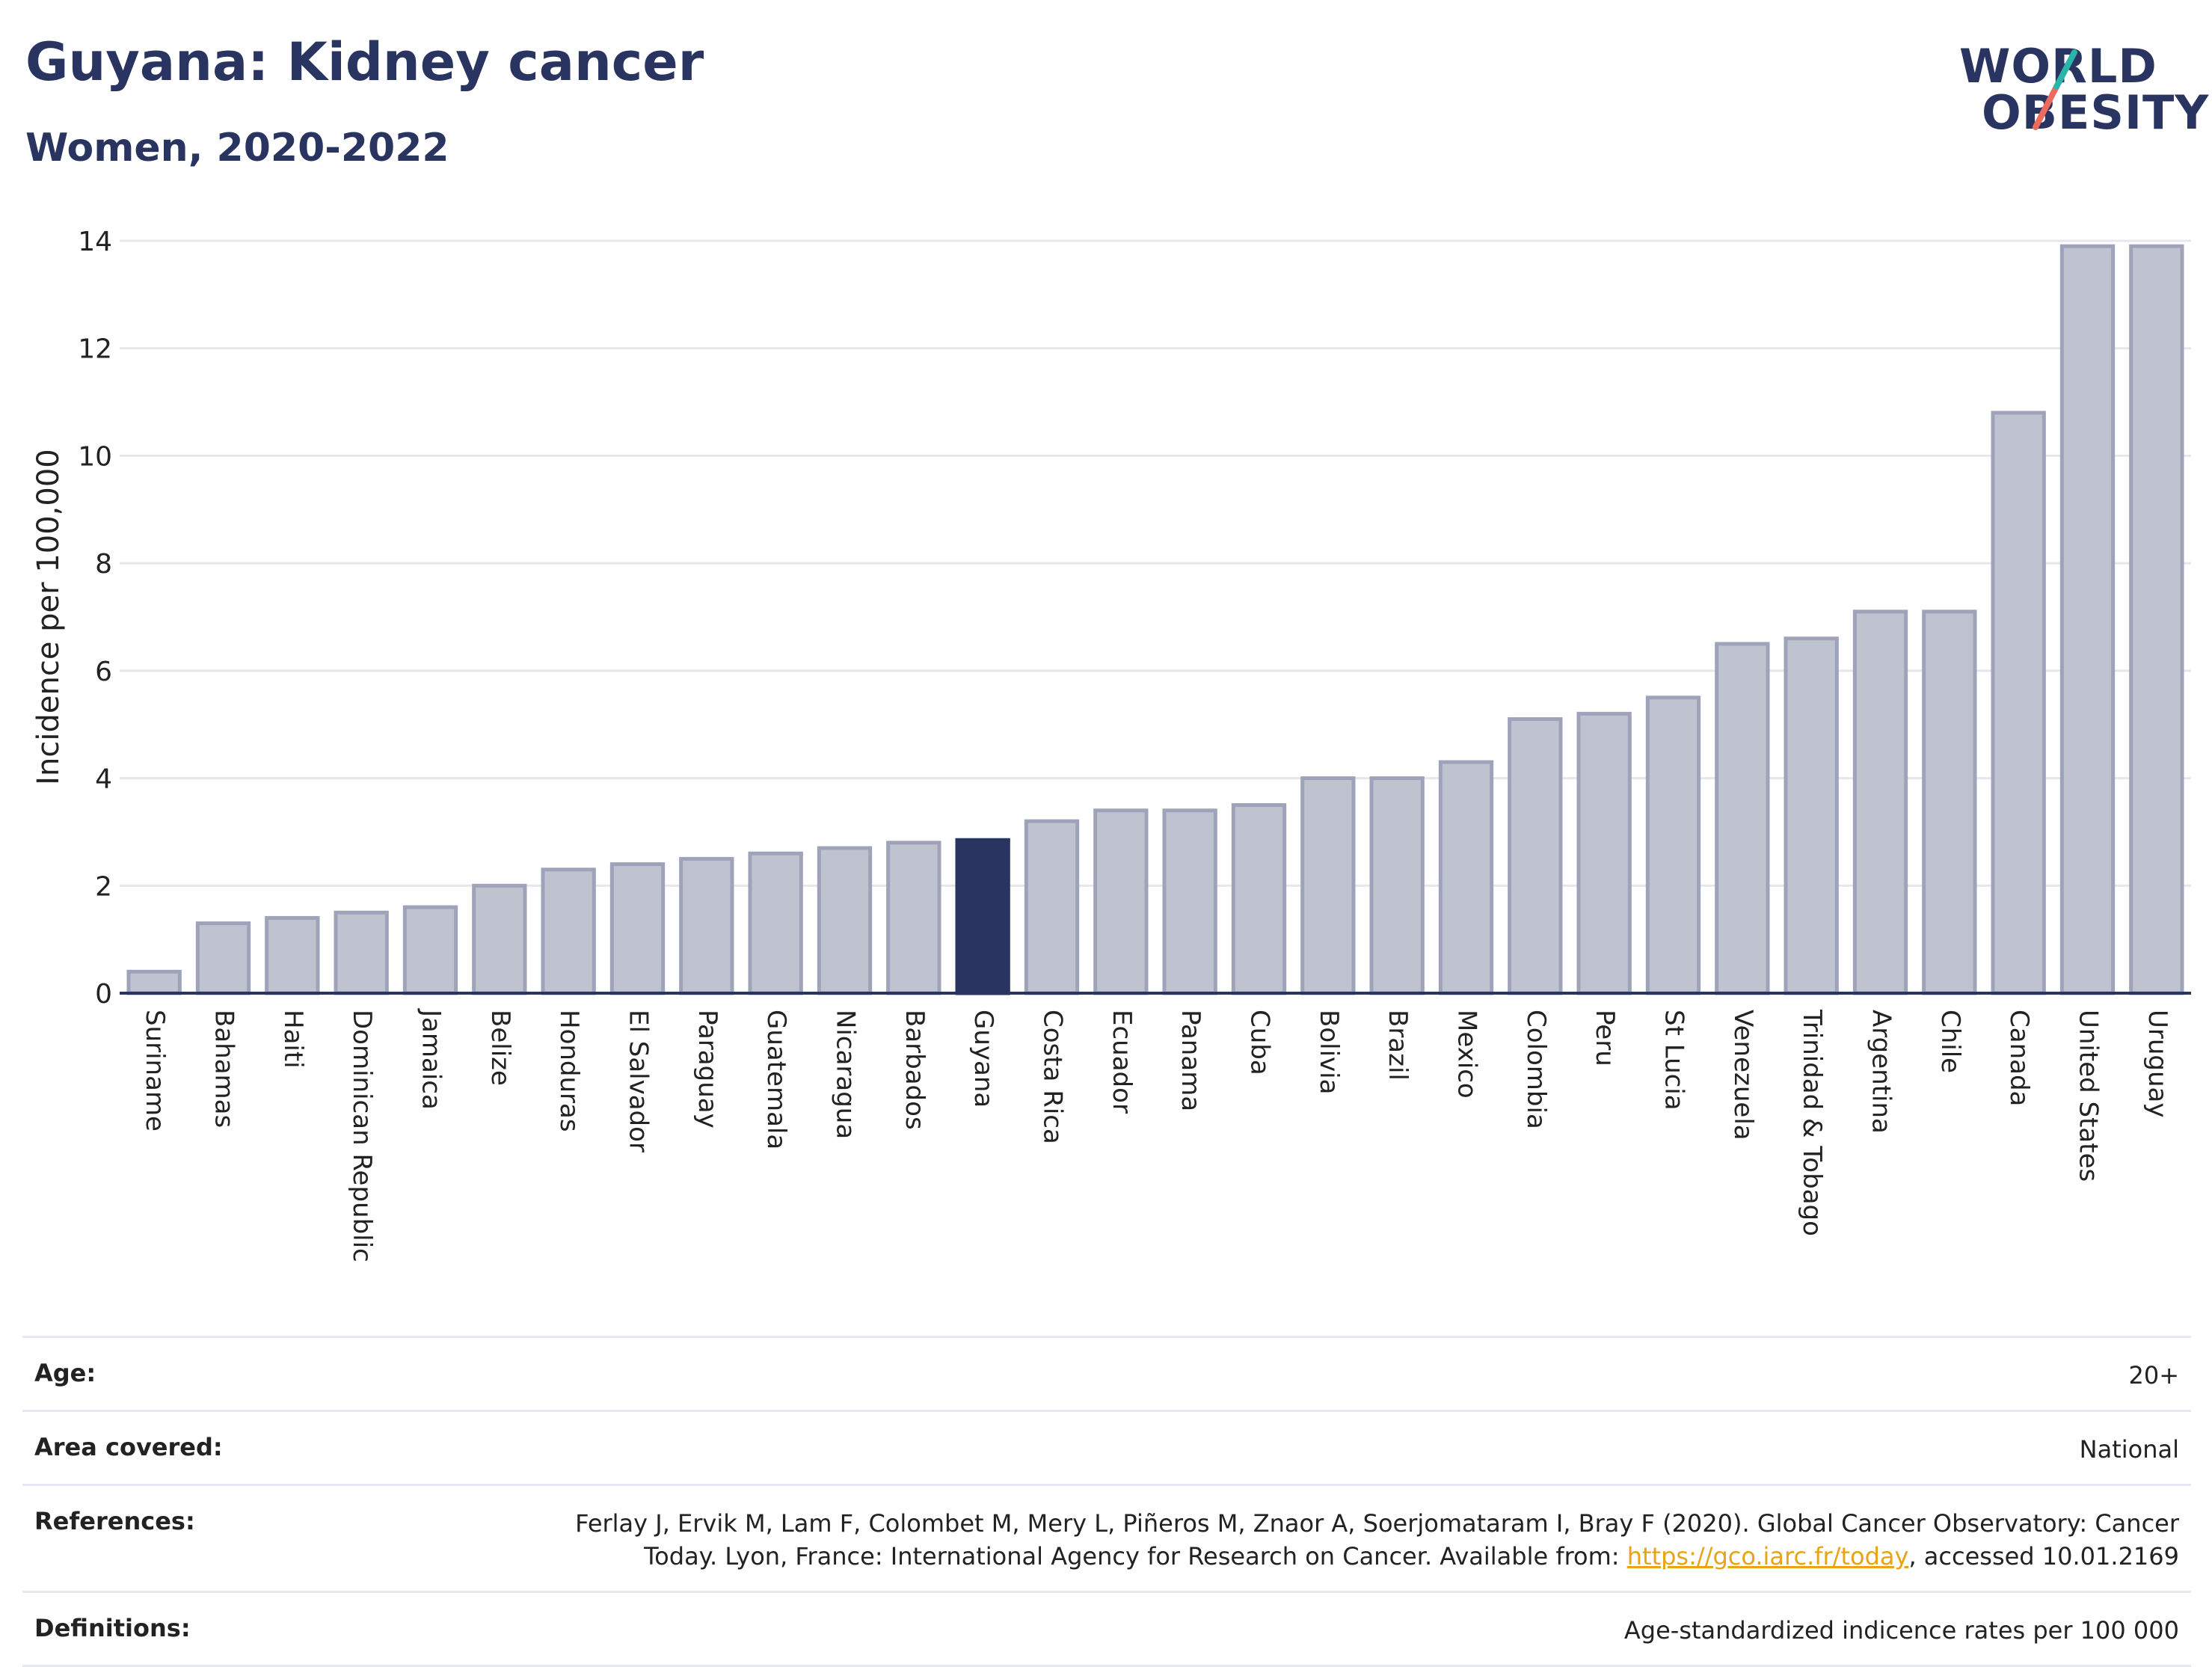 This screenshot has width=2212, height=1667. I want to click on y-tick-label: 12, so click(95, 350).